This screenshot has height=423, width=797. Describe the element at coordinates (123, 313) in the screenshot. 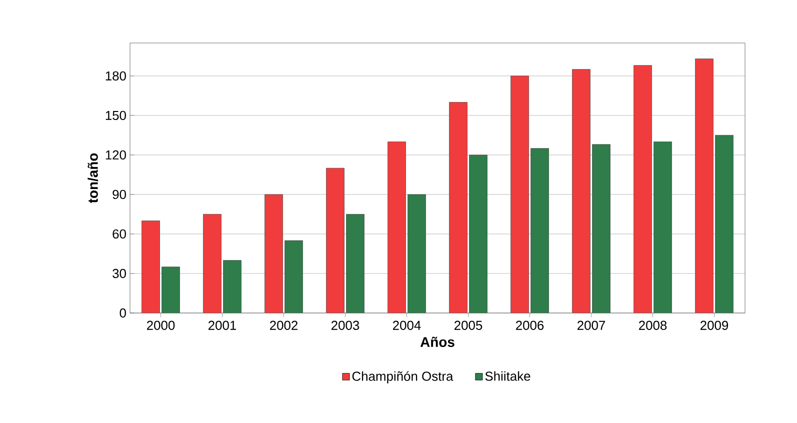

I see `y-tick-label: 0` at that location.